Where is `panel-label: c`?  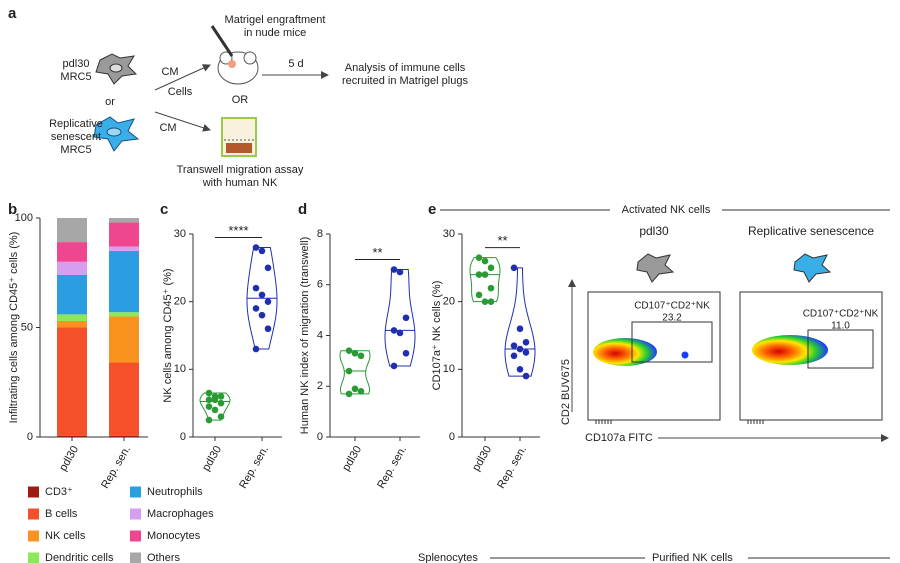 panel-label: c is located at coordinates (164, 209).